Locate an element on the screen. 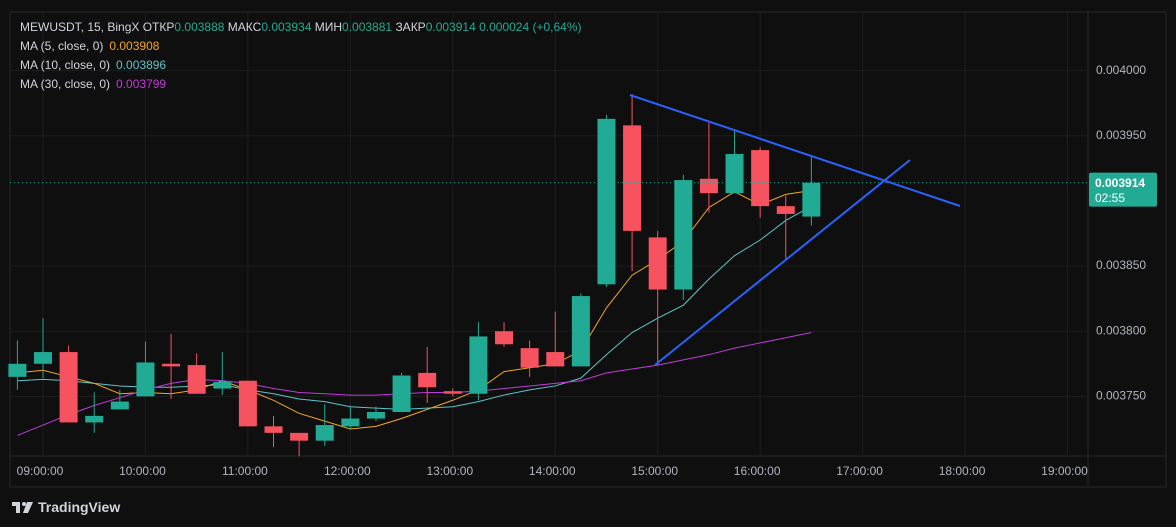 Image resolution: width=1176 pixels, height=527 pixels. ohlc-value: 0.003914 is located at coordinates (450, 27).